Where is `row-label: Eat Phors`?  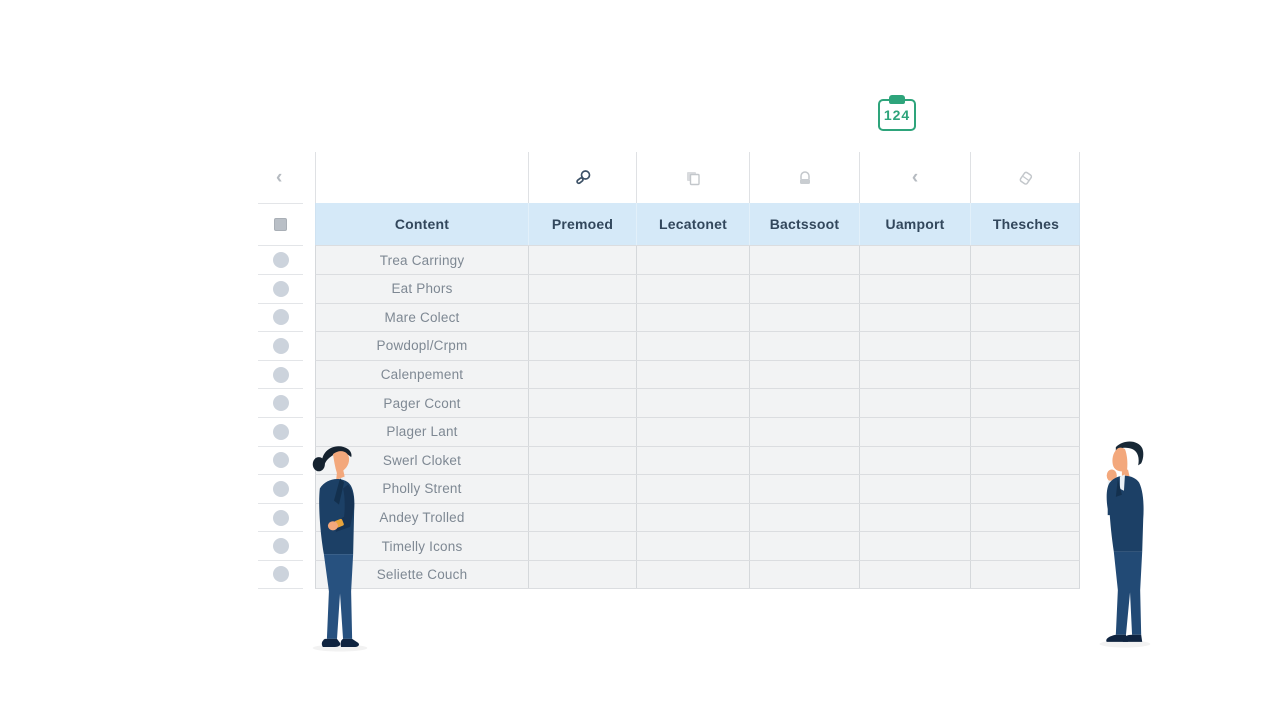
row-label: Eat Phors is located at coordinates (422, 289).